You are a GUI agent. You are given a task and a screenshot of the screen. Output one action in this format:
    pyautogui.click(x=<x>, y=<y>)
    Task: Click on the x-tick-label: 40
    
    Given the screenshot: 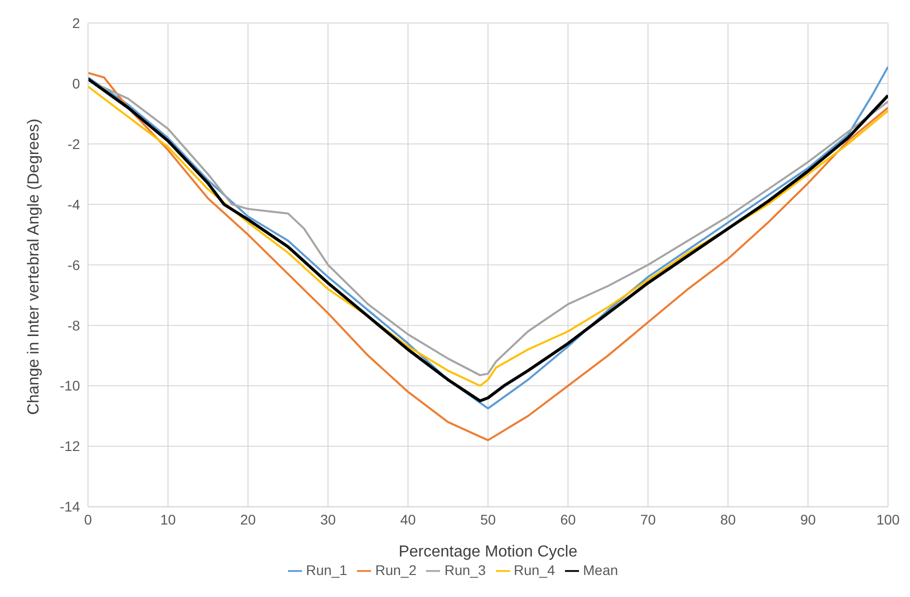 What is the action you would take?
    pyautogui.click(x=408, y=520)
    